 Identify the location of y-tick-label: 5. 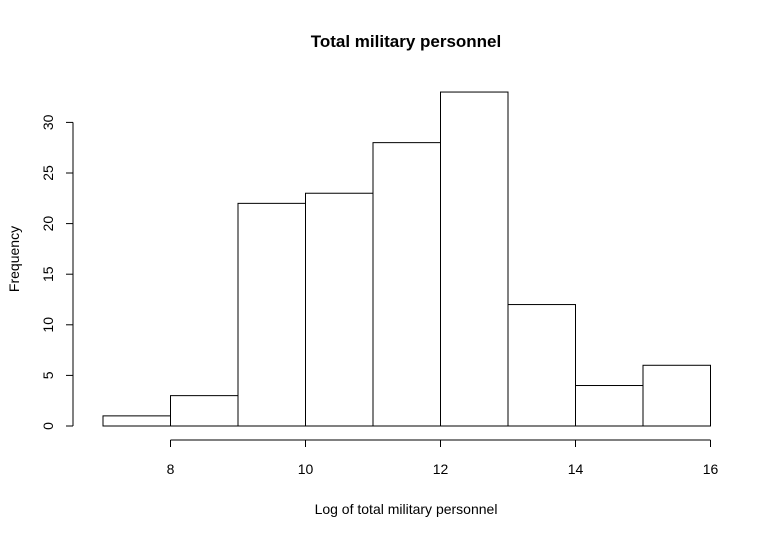
(48, 375).